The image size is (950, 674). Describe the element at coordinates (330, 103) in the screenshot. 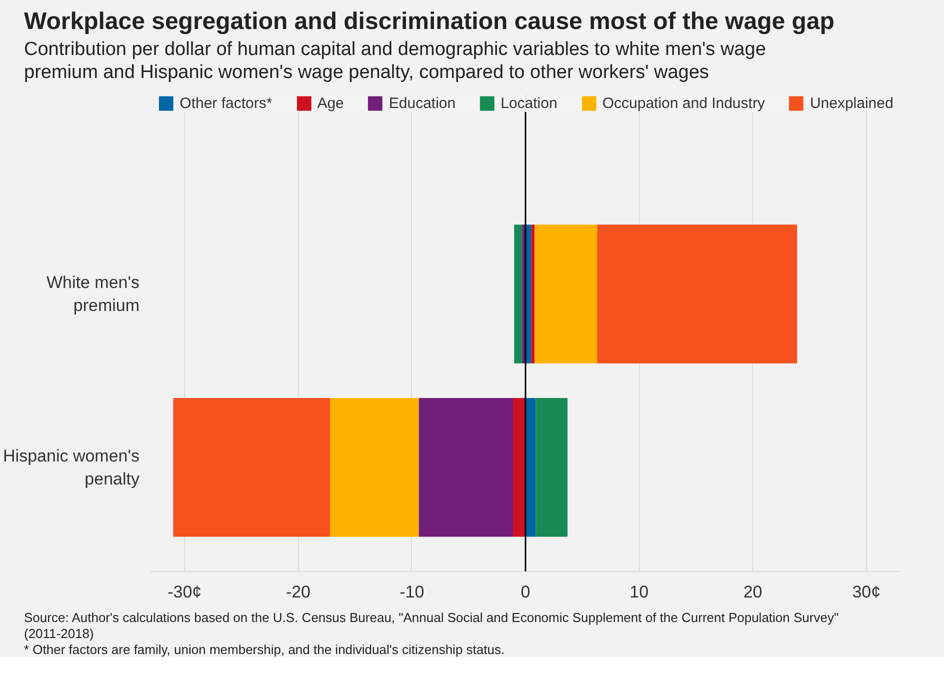

I see `legend-label: Age` at that location.